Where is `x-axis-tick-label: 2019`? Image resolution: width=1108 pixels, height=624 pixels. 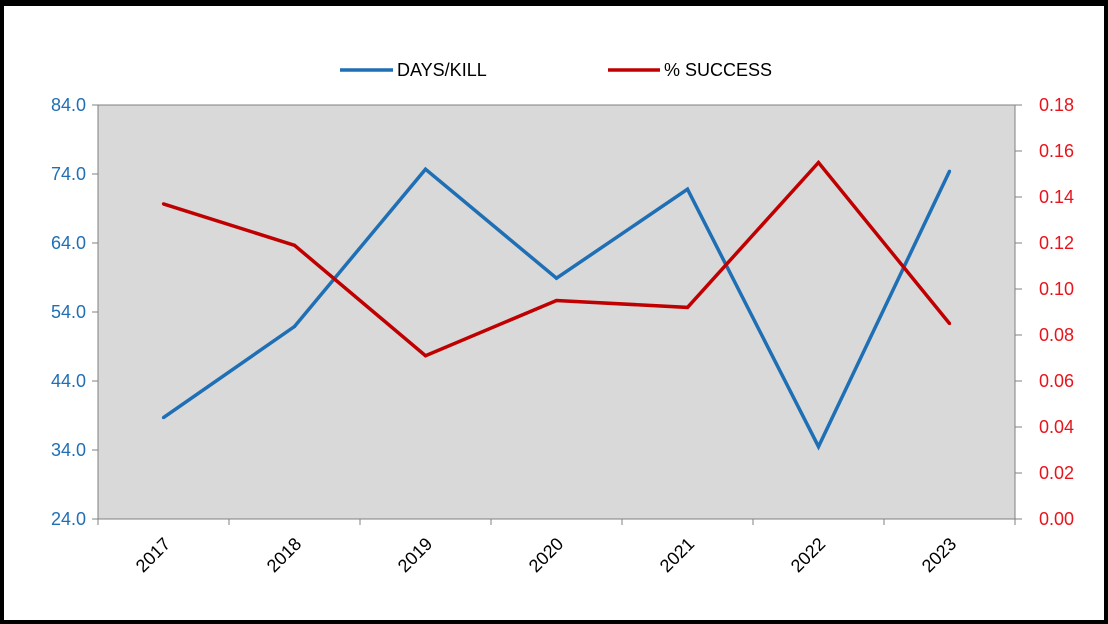
x-axis-tick-label: 2019 is located at coordinates (415, 555).